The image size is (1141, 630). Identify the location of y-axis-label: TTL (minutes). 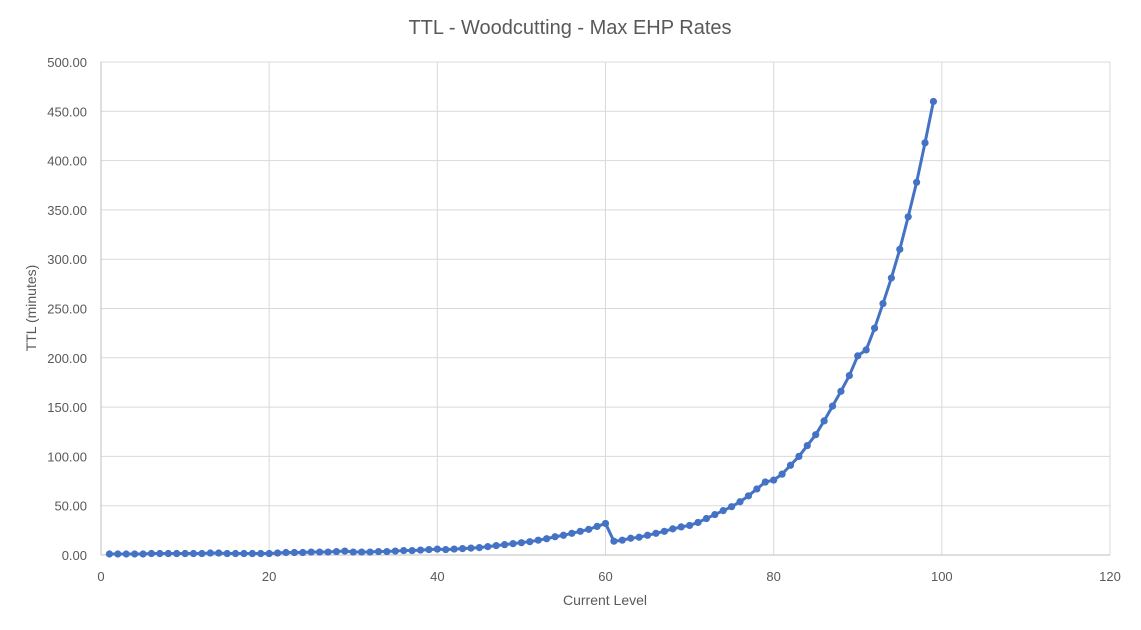
(31, 308).